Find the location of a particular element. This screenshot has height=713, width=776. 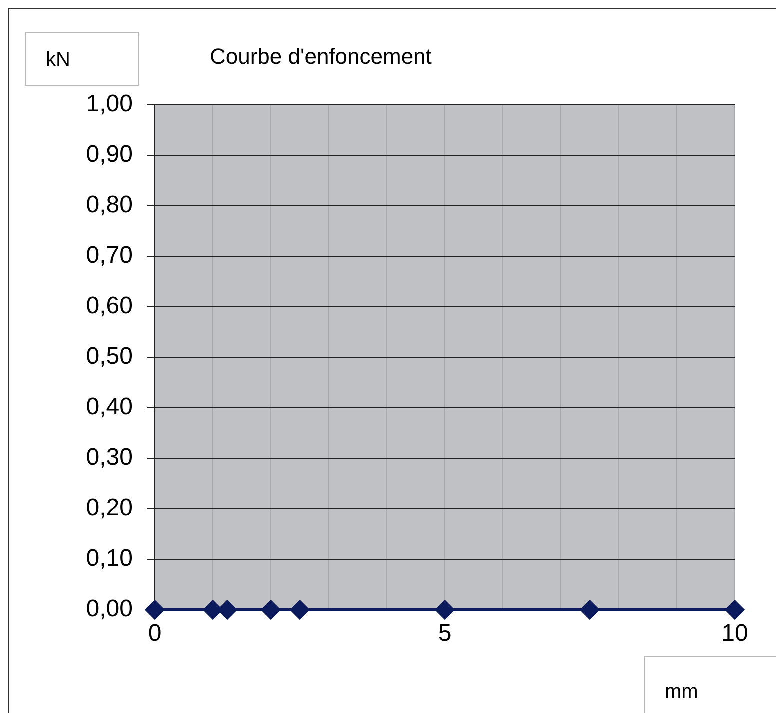

x-axis-title: mm is located at coordinates (710, 684).